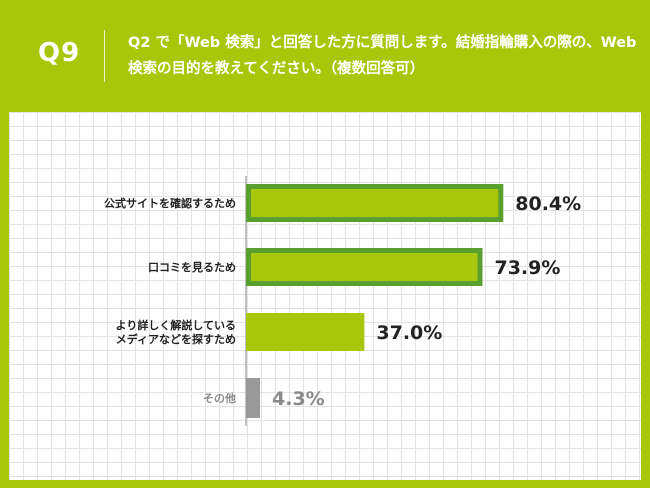  I want to click on value-label-4: 4.3%, so click(298, 399).